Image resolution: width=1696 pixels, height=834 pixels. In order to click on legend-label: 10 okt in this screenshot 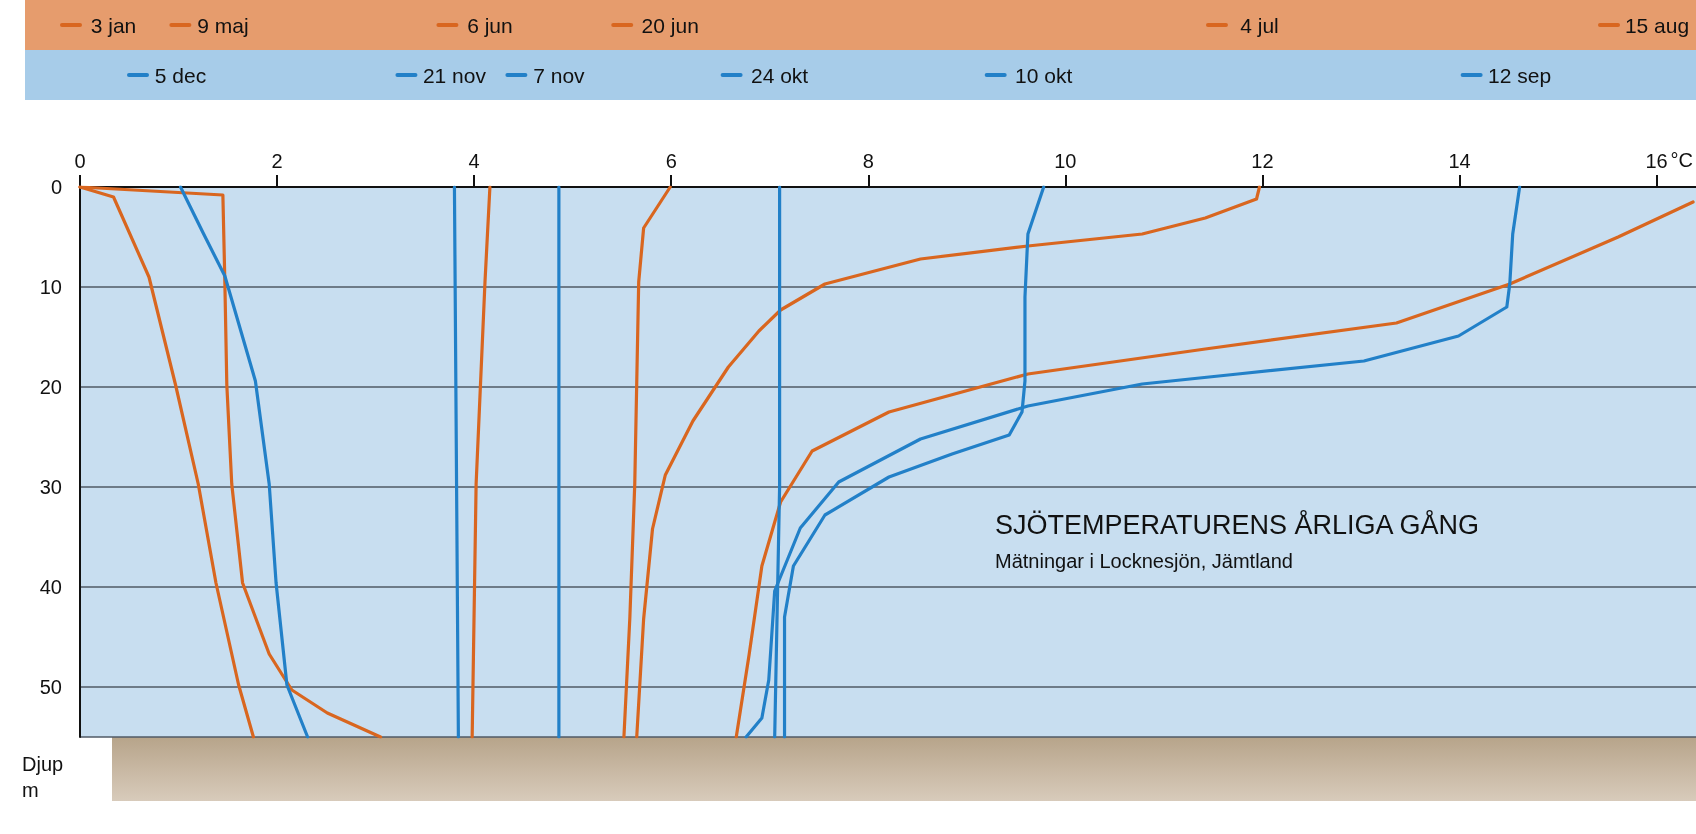, I will do `click(1044, 75)`.